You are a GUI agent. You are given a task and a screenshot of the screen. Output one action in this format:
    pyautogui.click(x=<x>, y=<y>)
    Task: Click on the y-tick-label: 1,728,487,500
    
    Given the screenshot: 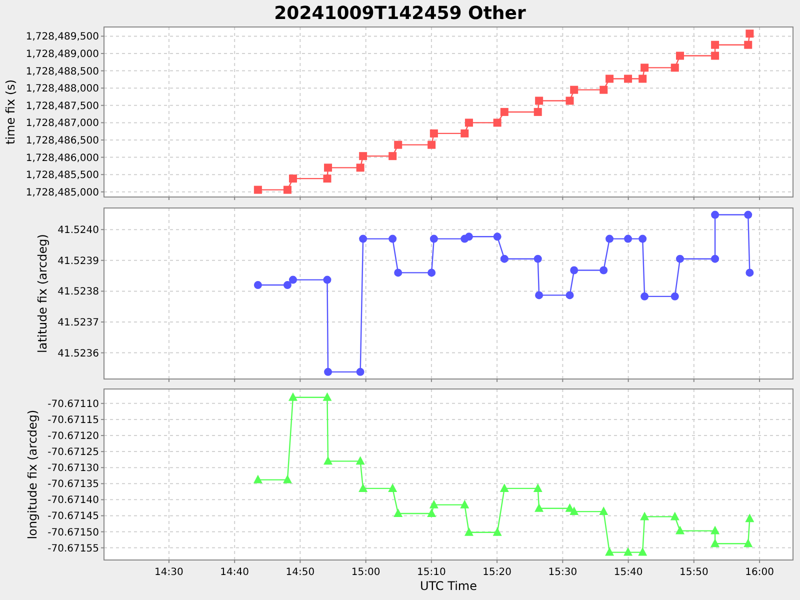 What is the action you would take?
    pyautogui.click(x=62, y=106)
    